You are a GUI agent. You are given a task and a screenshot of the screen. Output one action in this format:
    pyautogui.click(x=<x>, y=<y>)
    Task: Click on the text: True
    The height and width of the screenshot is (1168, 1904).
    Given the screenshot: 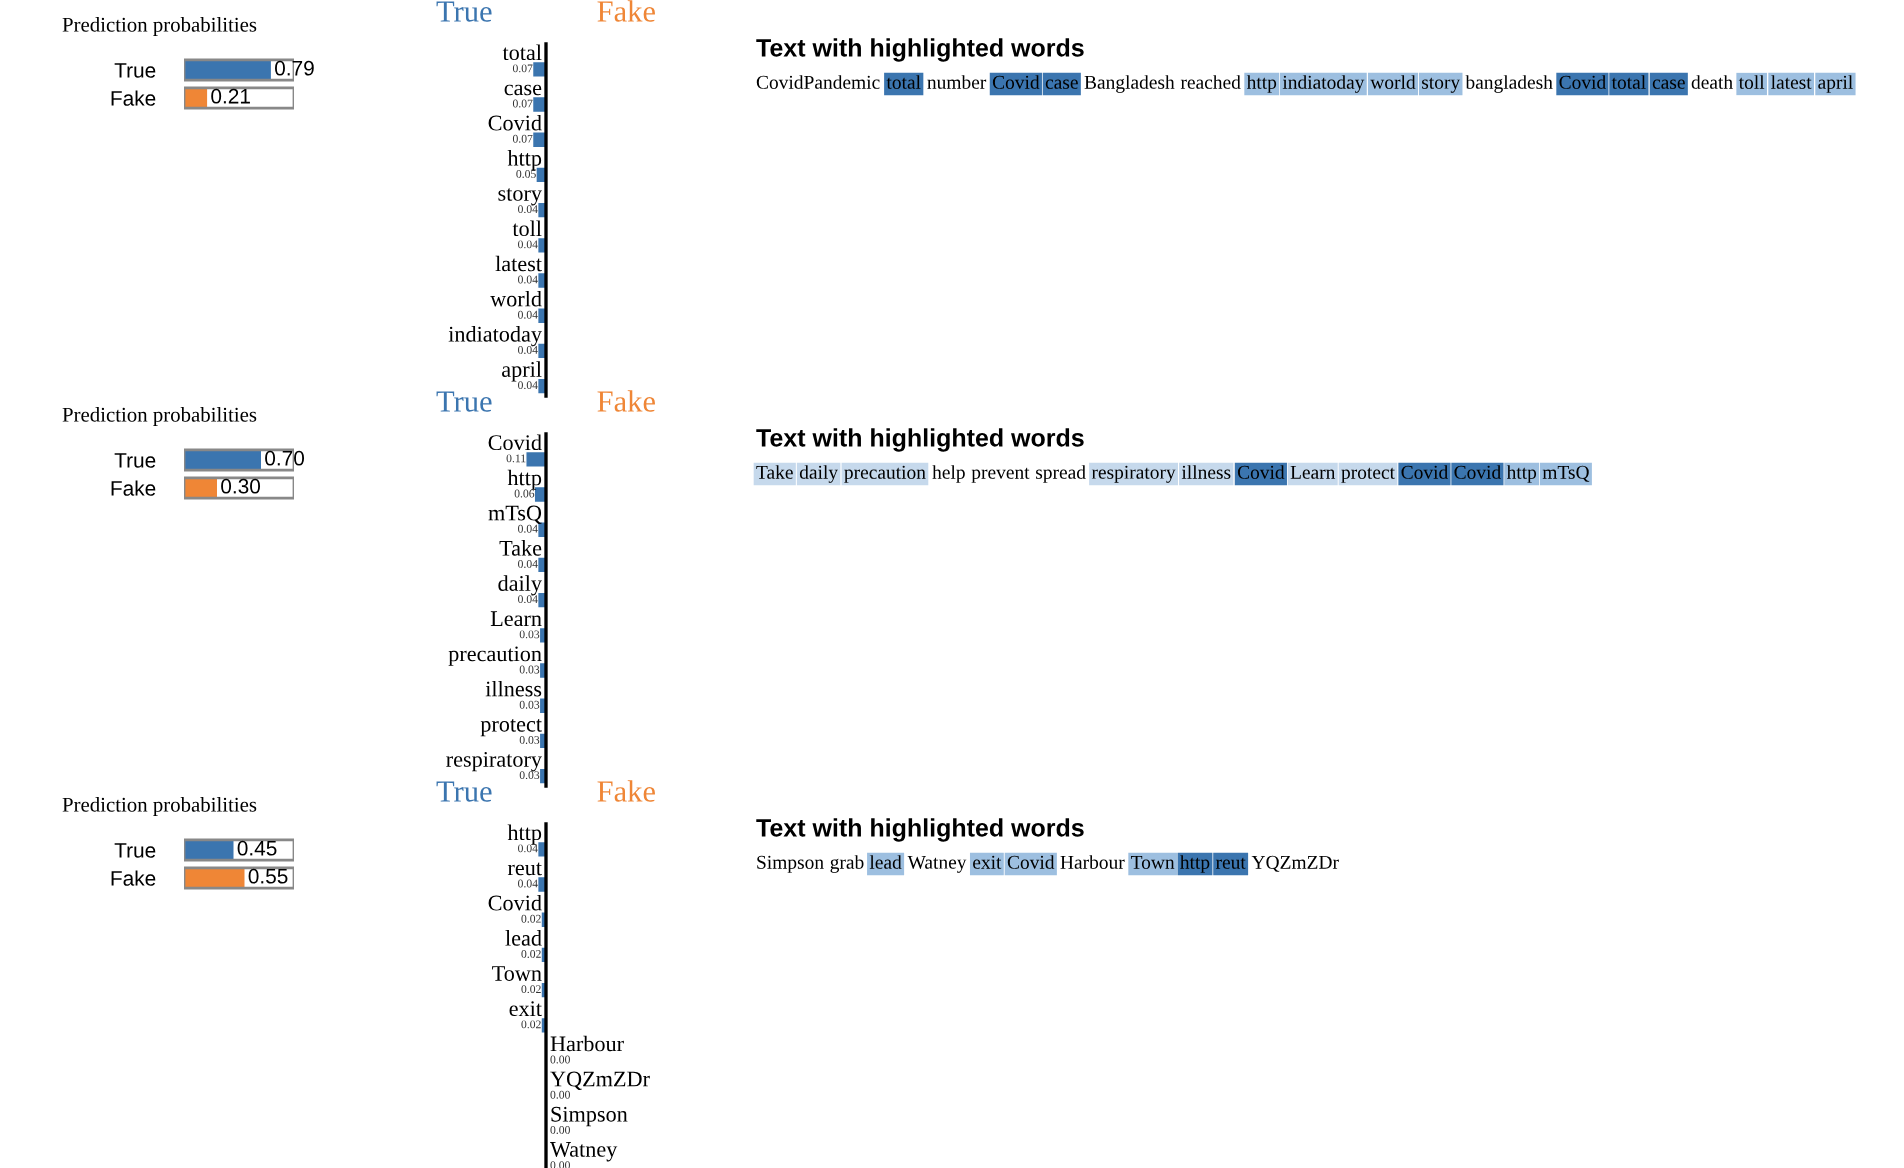 What is the action you would take?
    pyautogui.click(x=464, y=791)
    